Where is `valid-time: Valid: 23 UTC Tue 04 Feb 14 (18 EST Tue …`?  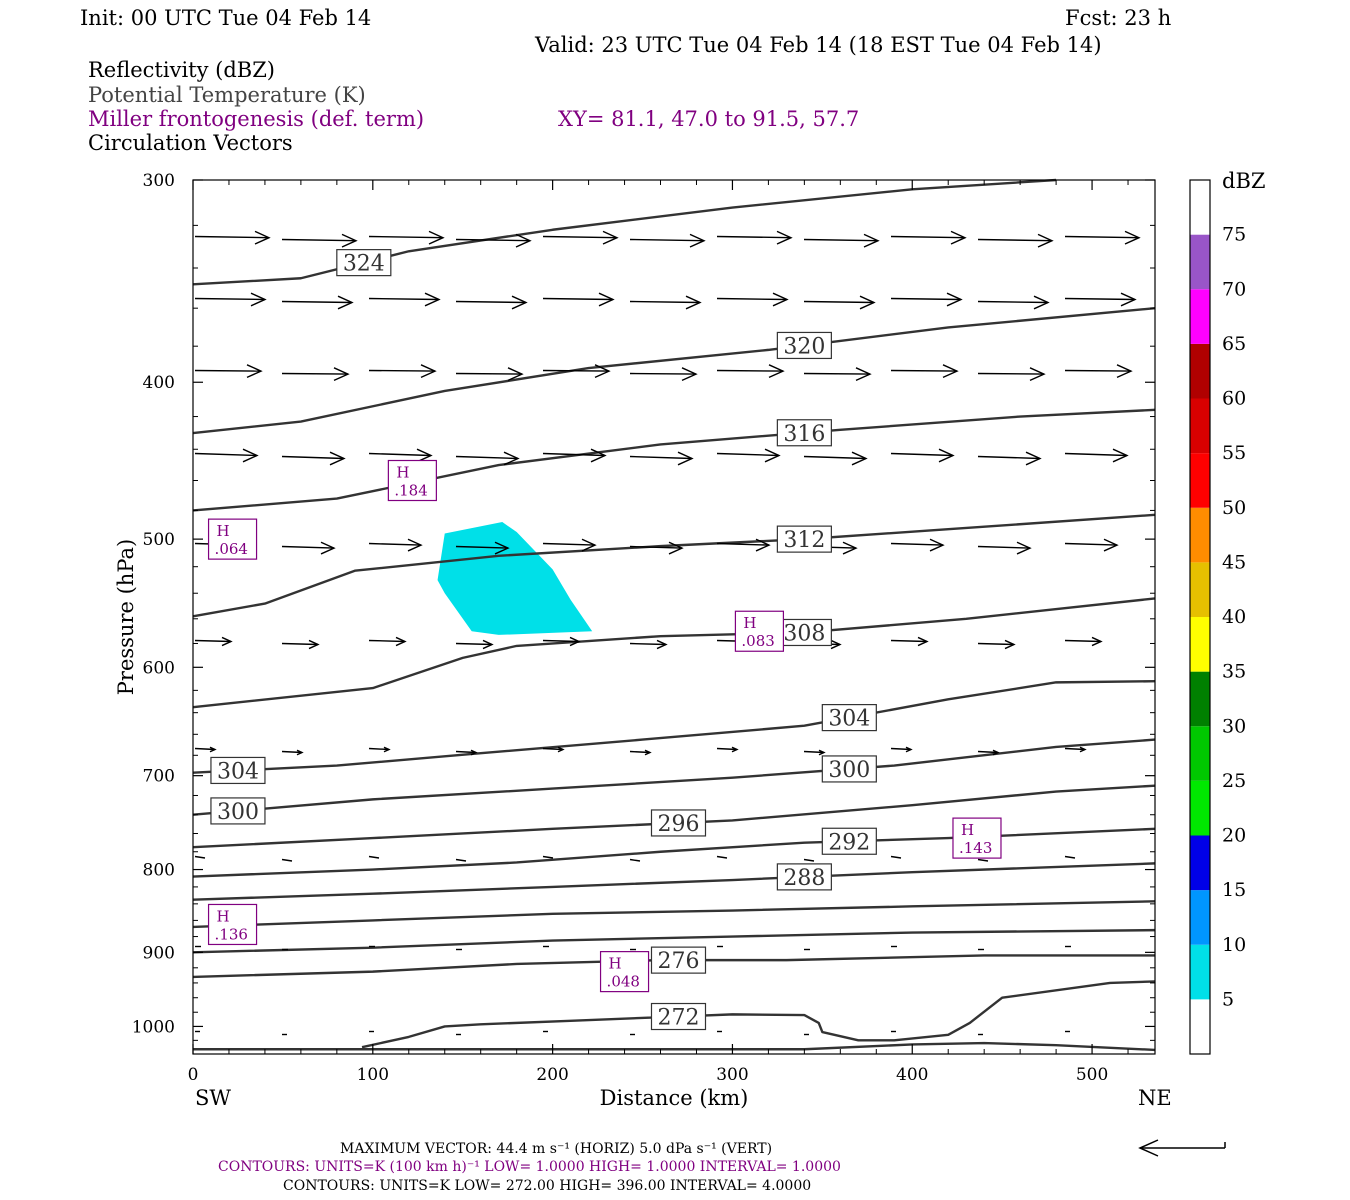
valid-time: Valid: 23 UTC Tue 04 Feb 14 (18 EST Tue … is located at coordinates (818, 45).